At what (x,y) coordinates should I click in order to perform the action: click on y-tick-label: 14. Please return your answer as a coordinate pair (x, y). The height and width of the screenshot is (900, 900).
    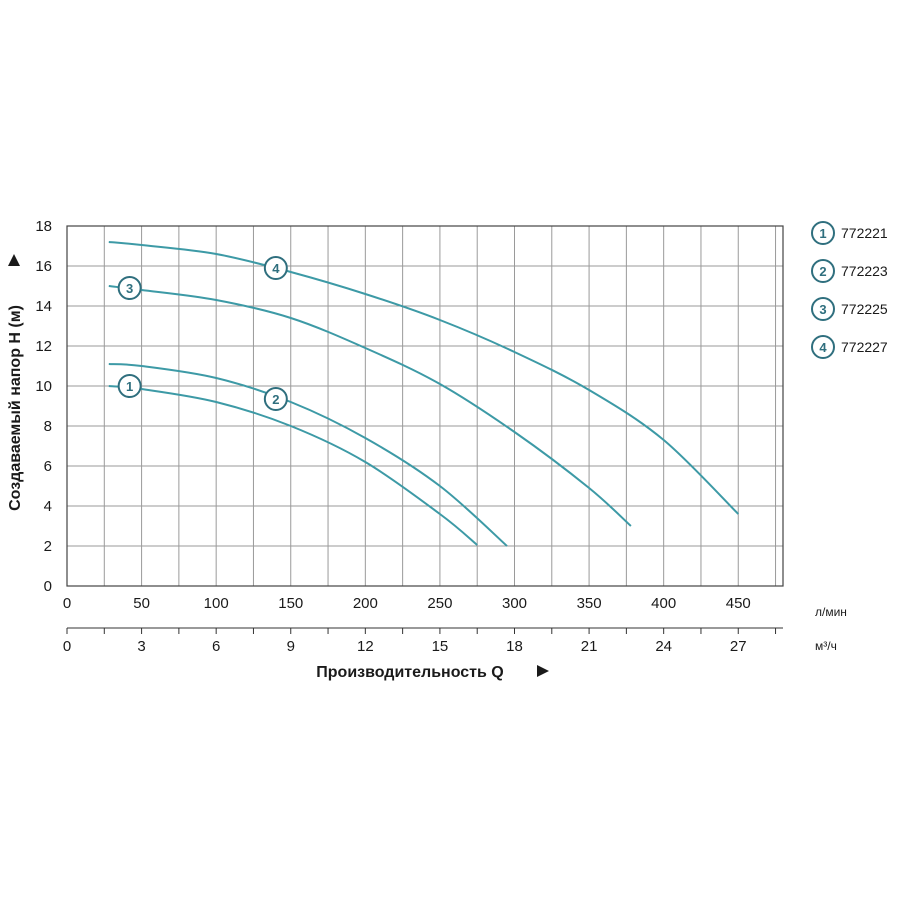
    Looking at the image, I should click on (43, 306).